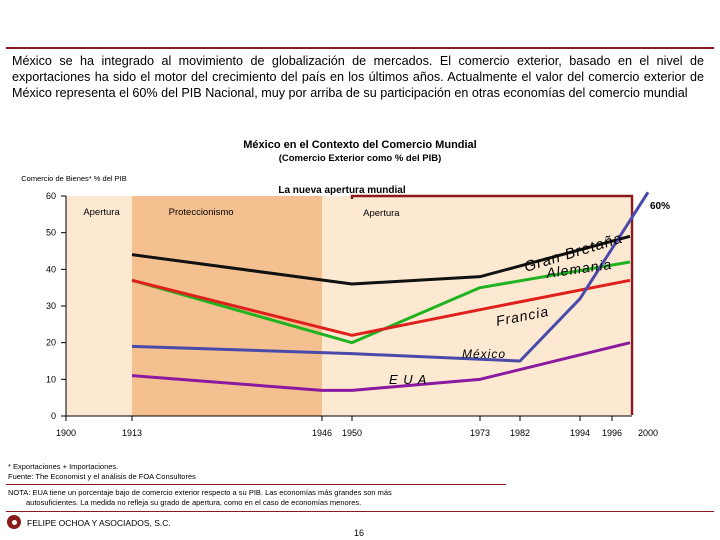  I want to click on y-tick-label-40: 40, so click(51, 269).